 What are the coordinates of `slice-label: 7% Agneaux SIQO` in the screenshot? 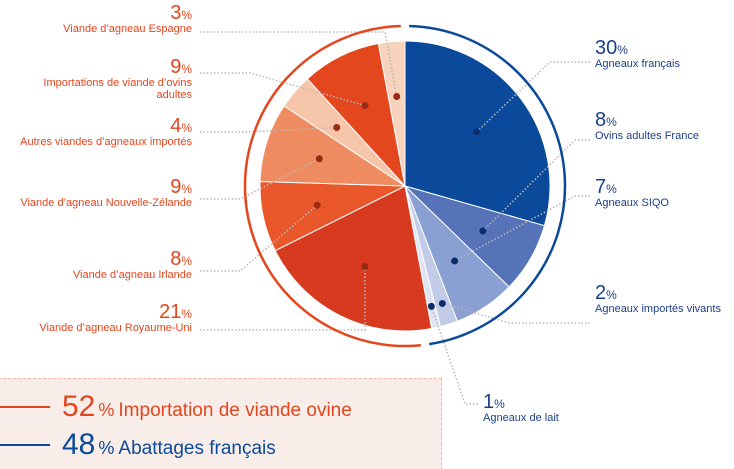 It's located at (664, 193).